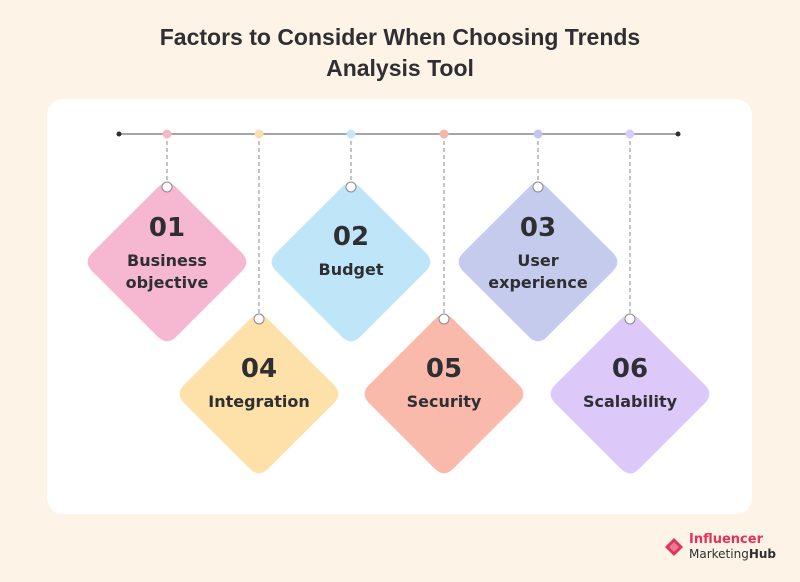 The height and width of the screenshot is (582, 800). What do you see at coordinates (259, 401) in the screenshot?
I see `factor-text-line-1: Integration` at bounding box center [259, 401].